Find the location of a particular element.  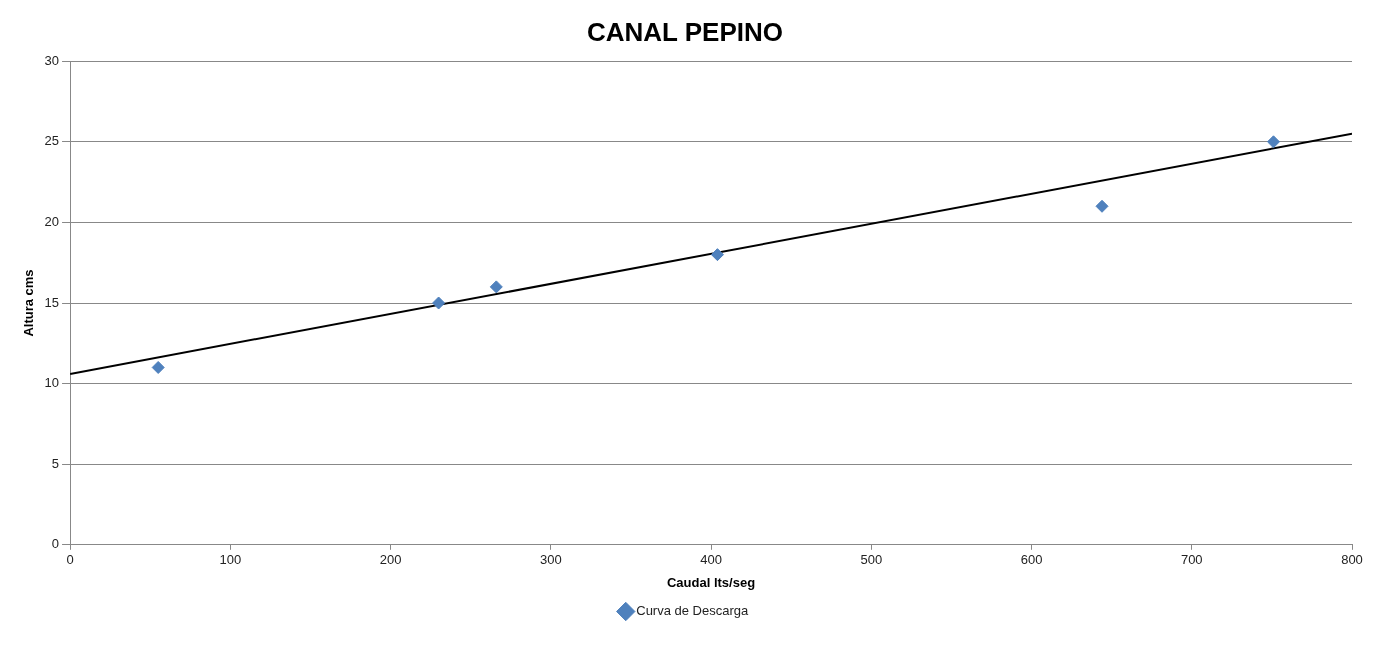

y-tick-label: 25 is located at coordinates (52, 141).